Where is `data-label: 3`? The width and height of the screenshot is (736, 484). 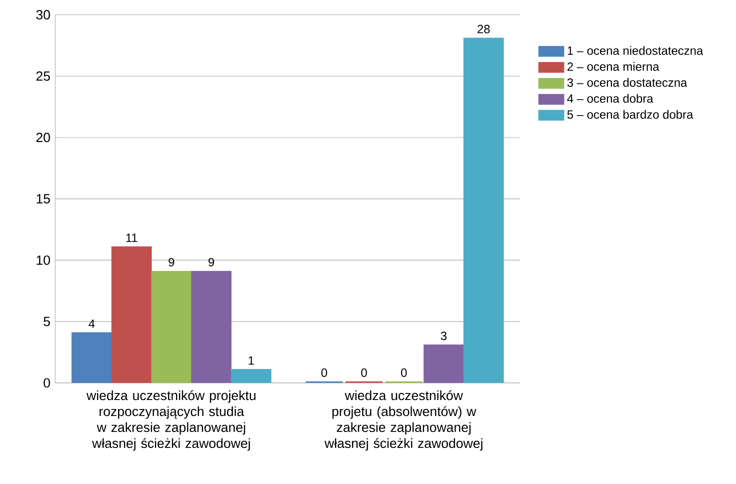 data-label: 3 is located at coordinates (443, 336).